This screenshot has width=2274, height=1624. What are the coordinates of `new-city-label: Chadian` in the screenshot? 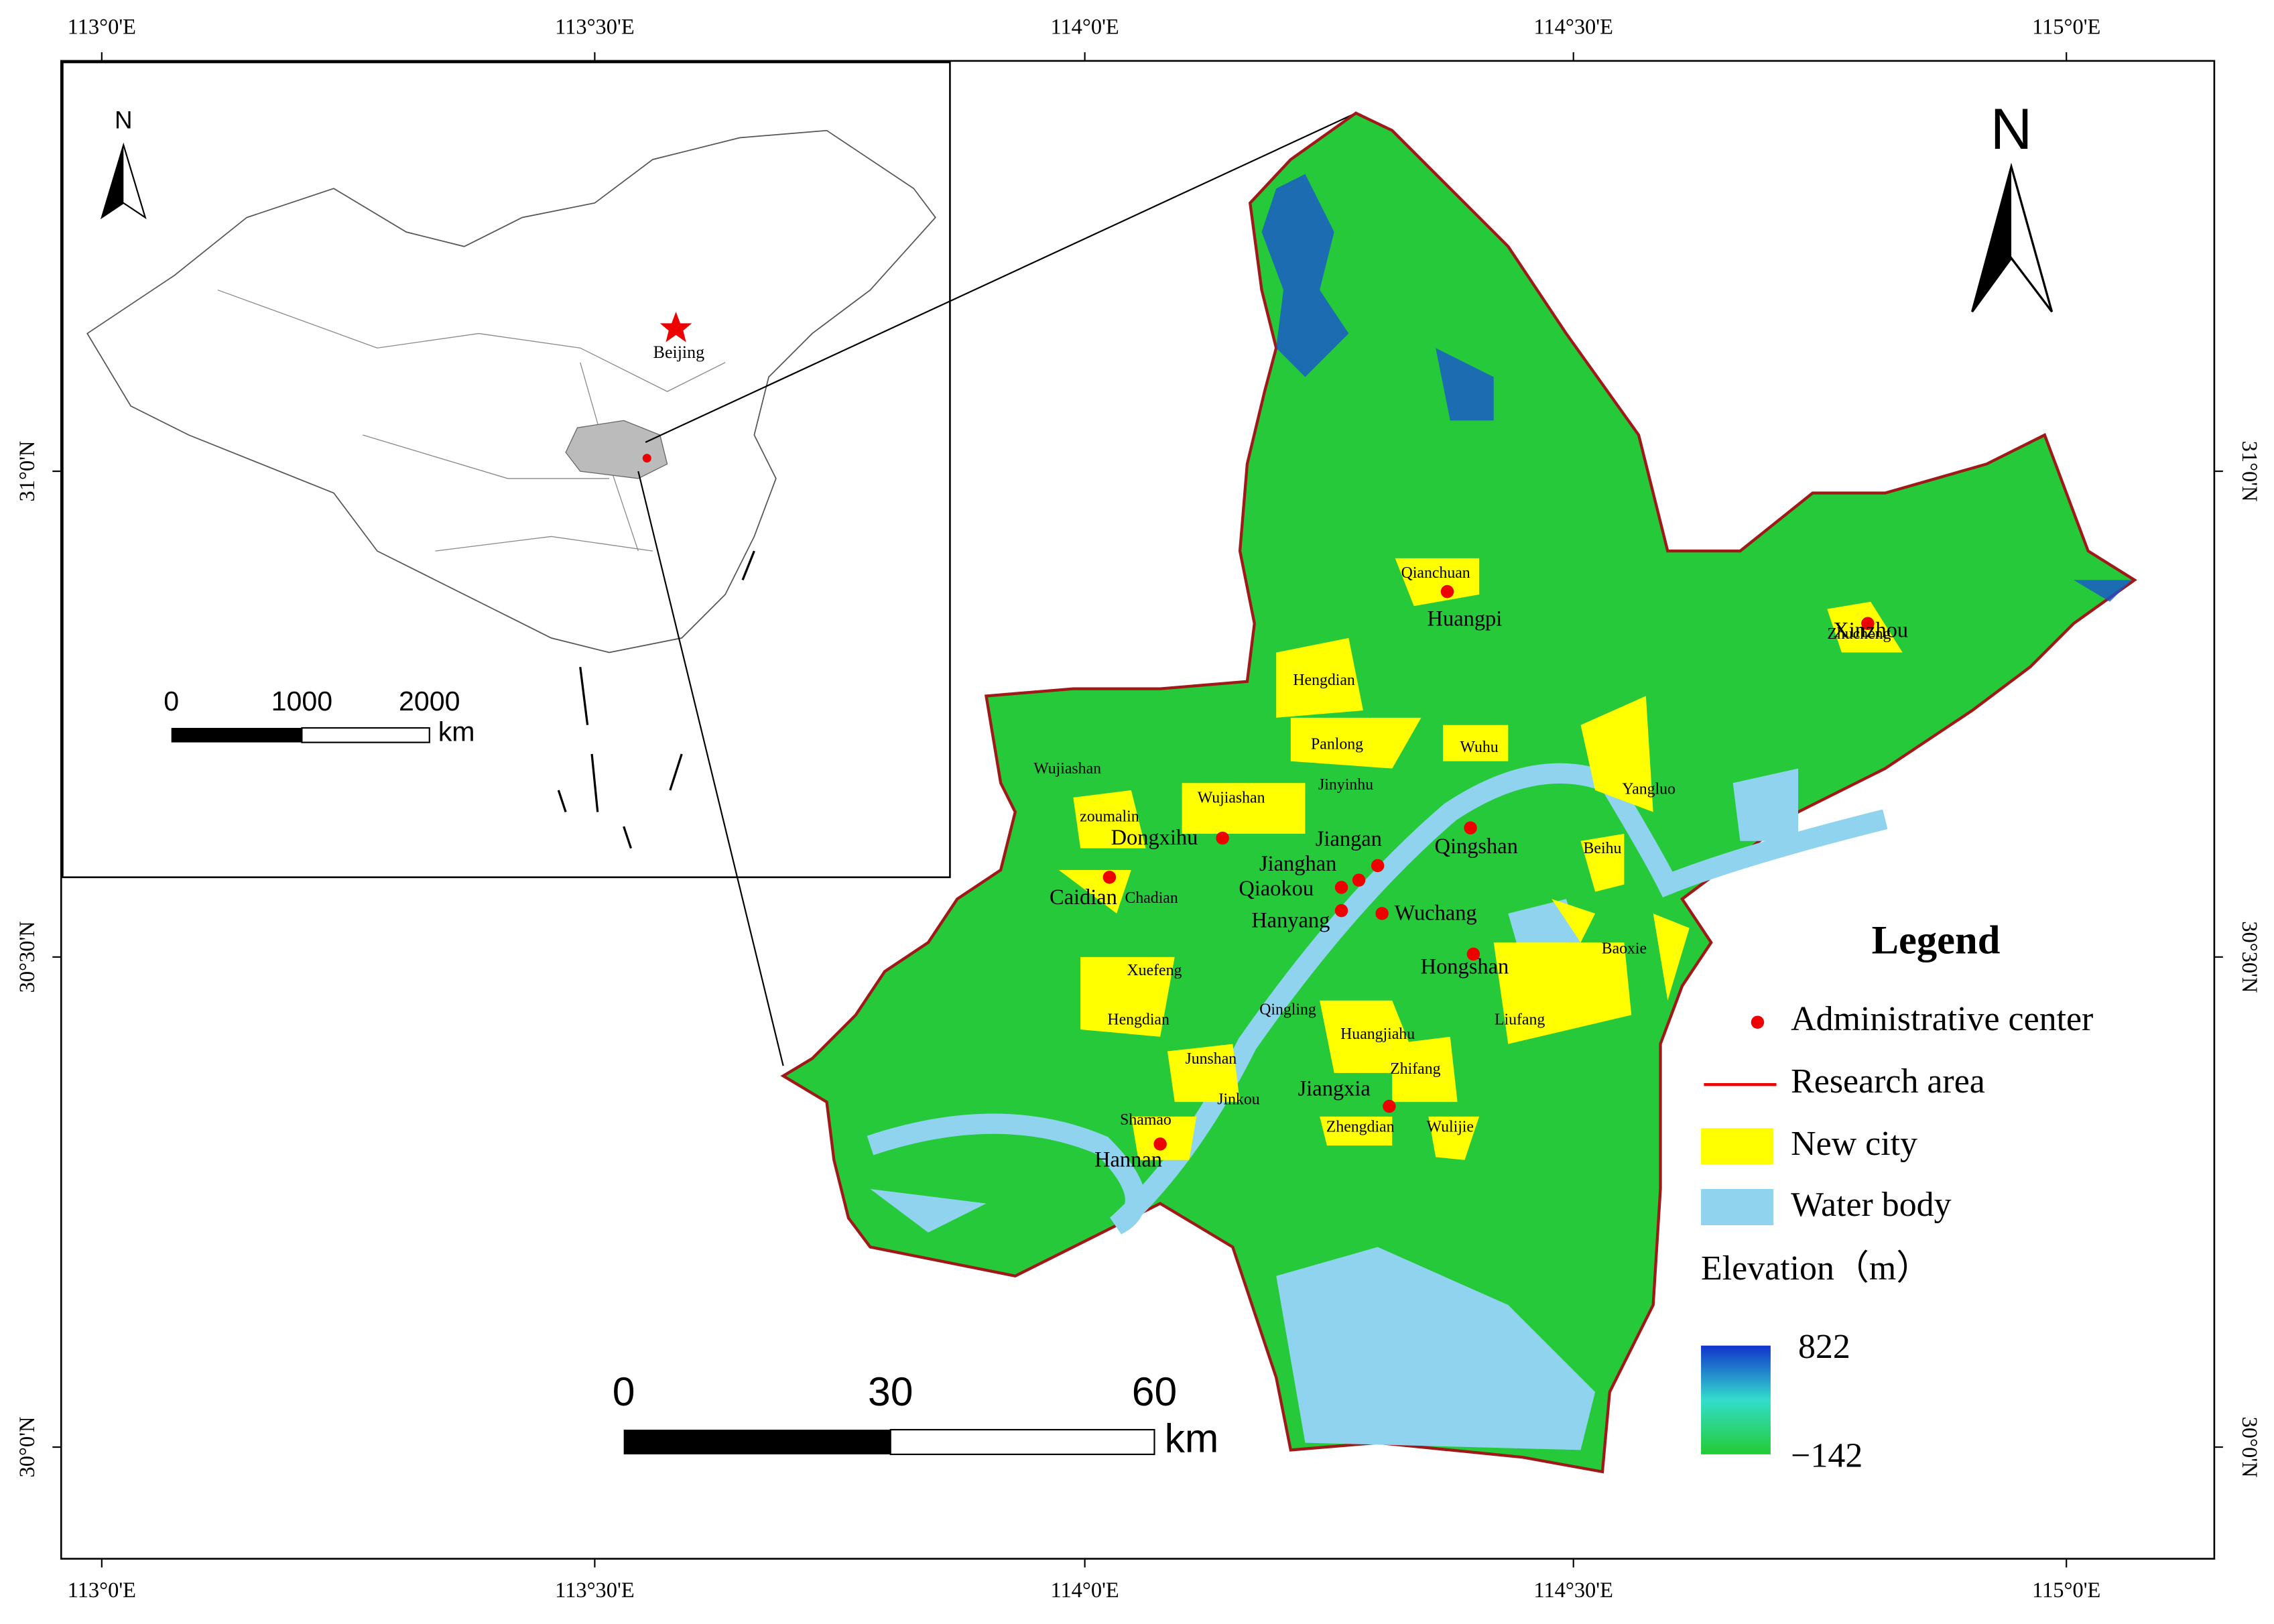 It's located at (1151, 898).